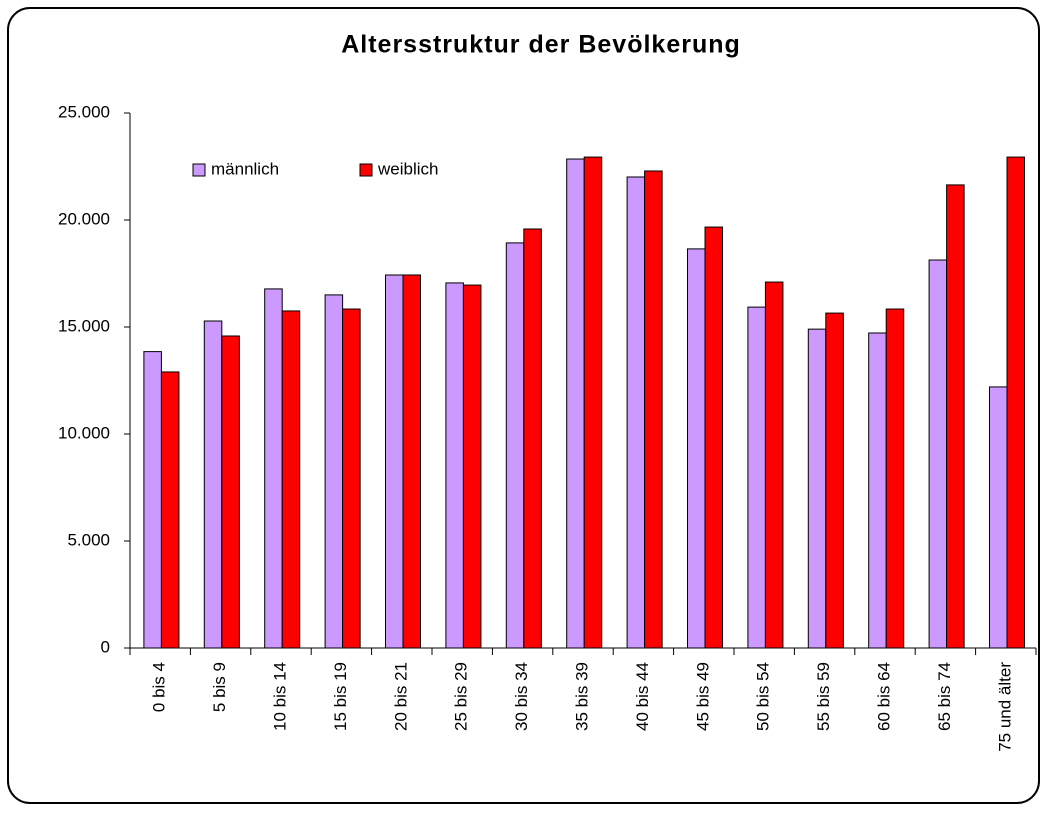 The image size is (1047, 816). I want to click on y-tick-label: 0, so click(105, 646).